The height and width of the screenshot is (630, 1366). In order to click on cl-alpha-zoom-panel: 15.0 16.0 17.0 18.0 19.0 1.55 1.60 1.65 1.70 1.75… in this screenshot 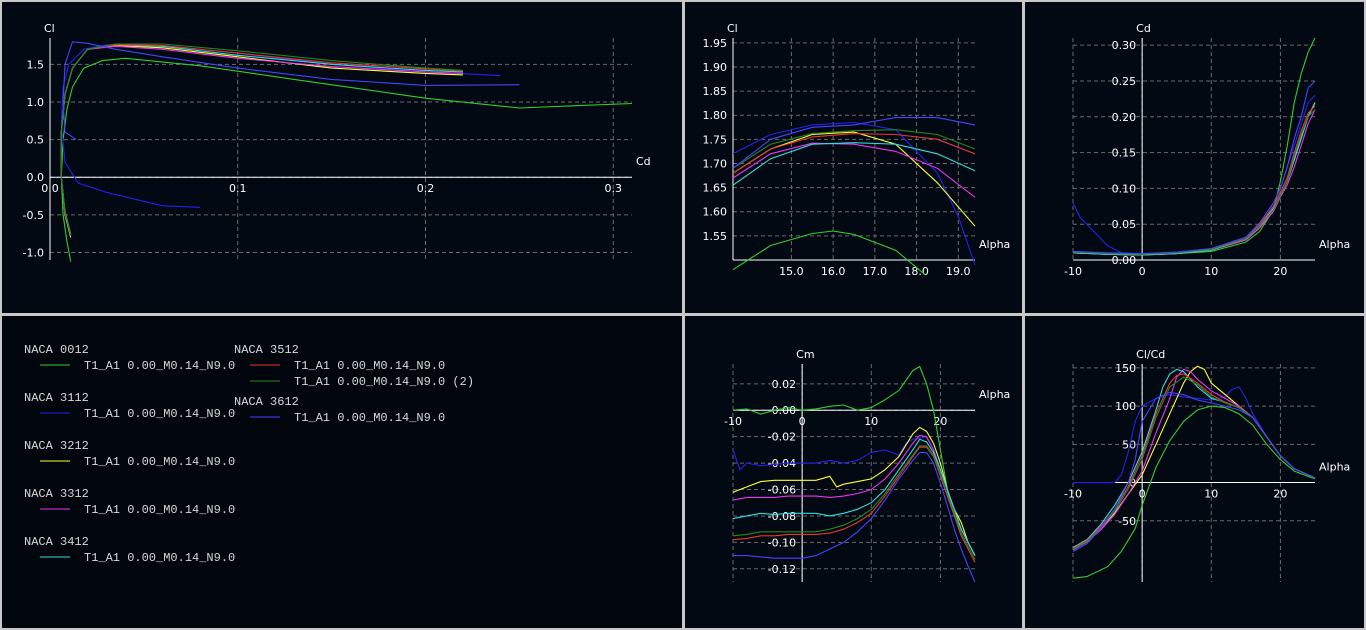, I will do `click(853, 157)`.